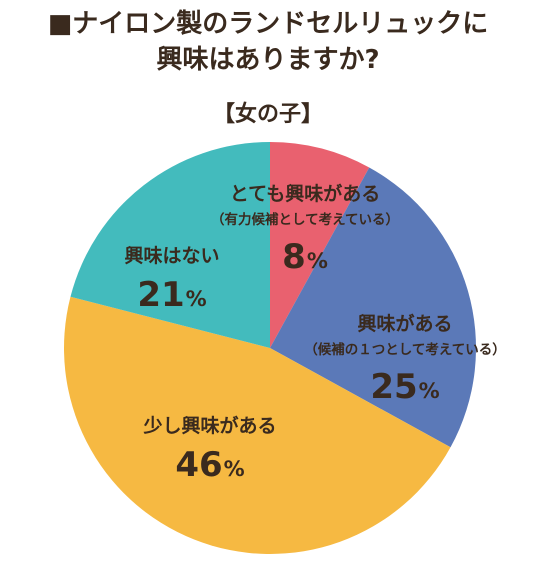 This screenshot has width=536, height=577. What do you see at coordinates (268, 24) in the screenshot?
I see `title-line-1: ■ナイロン製のランドセルリュックに` at bounding box center [268, 24].